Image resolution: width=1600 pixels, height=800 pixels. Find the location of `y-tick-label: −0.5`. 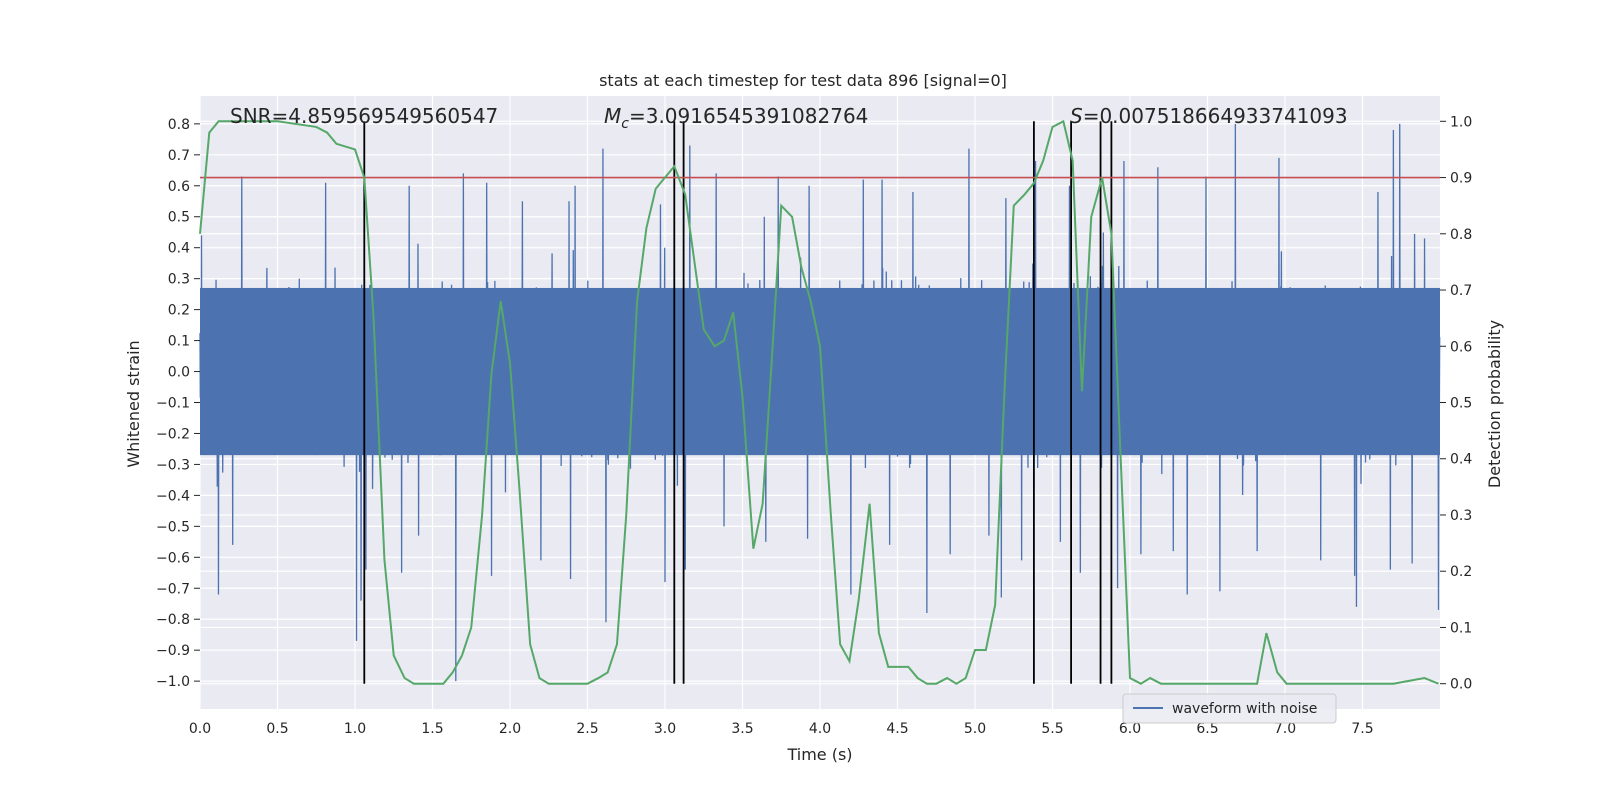

y-tick-label: −0.5 is located at coordinates (173, 527).